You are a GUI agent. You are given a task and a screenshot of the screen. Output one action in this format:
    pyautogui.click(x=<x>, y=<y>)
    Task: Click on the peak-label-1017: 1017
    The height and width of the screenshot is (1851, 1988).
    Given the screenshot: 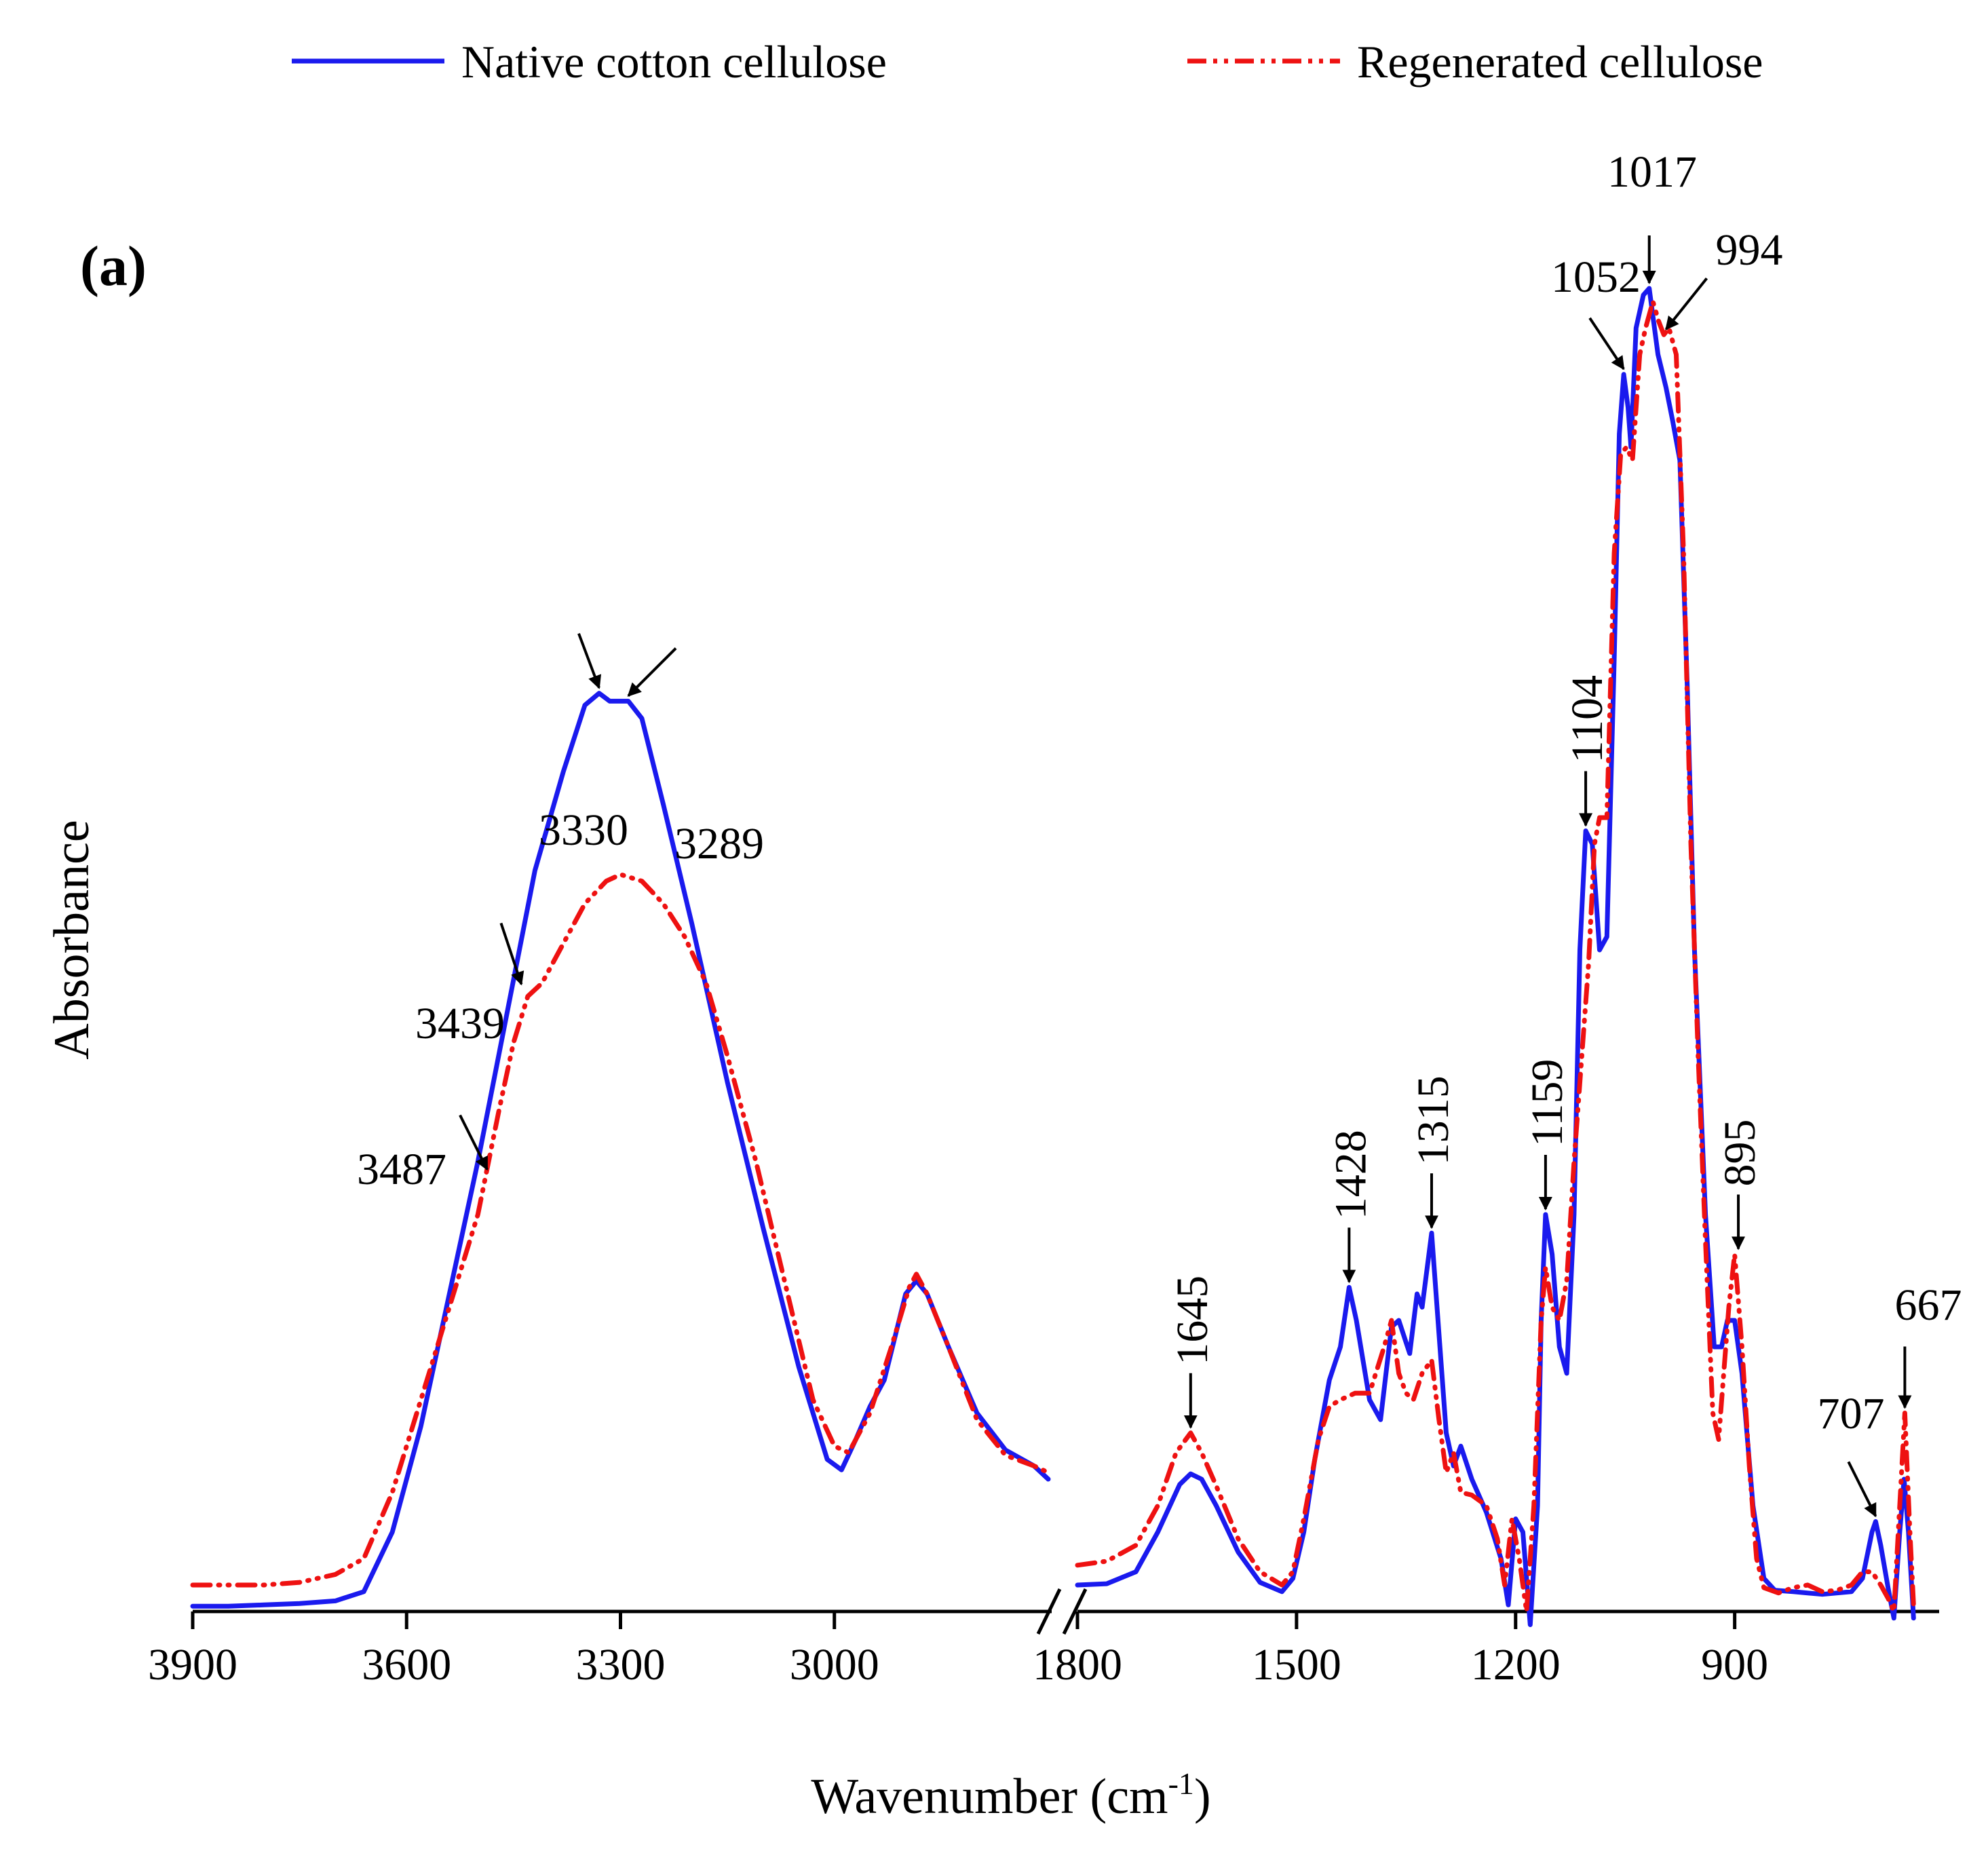 What is the action you would take?
    pyautogui.click(x=1652, y=172)
    